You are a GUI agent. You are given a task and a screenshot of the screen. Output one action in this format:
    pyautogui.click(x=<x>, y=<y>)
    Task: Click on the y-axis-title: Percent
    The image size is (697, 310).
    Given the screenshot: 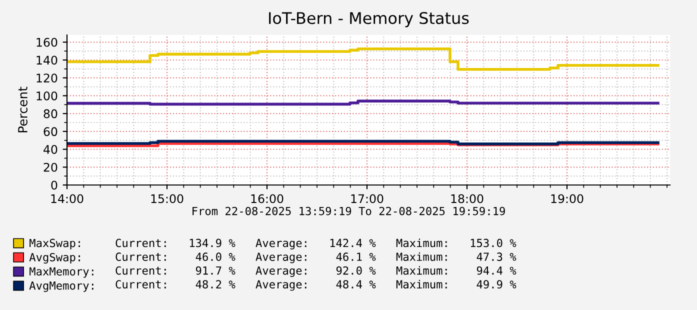 What is the action you would take?
    pyautogui.click(x=23, y=109)
    